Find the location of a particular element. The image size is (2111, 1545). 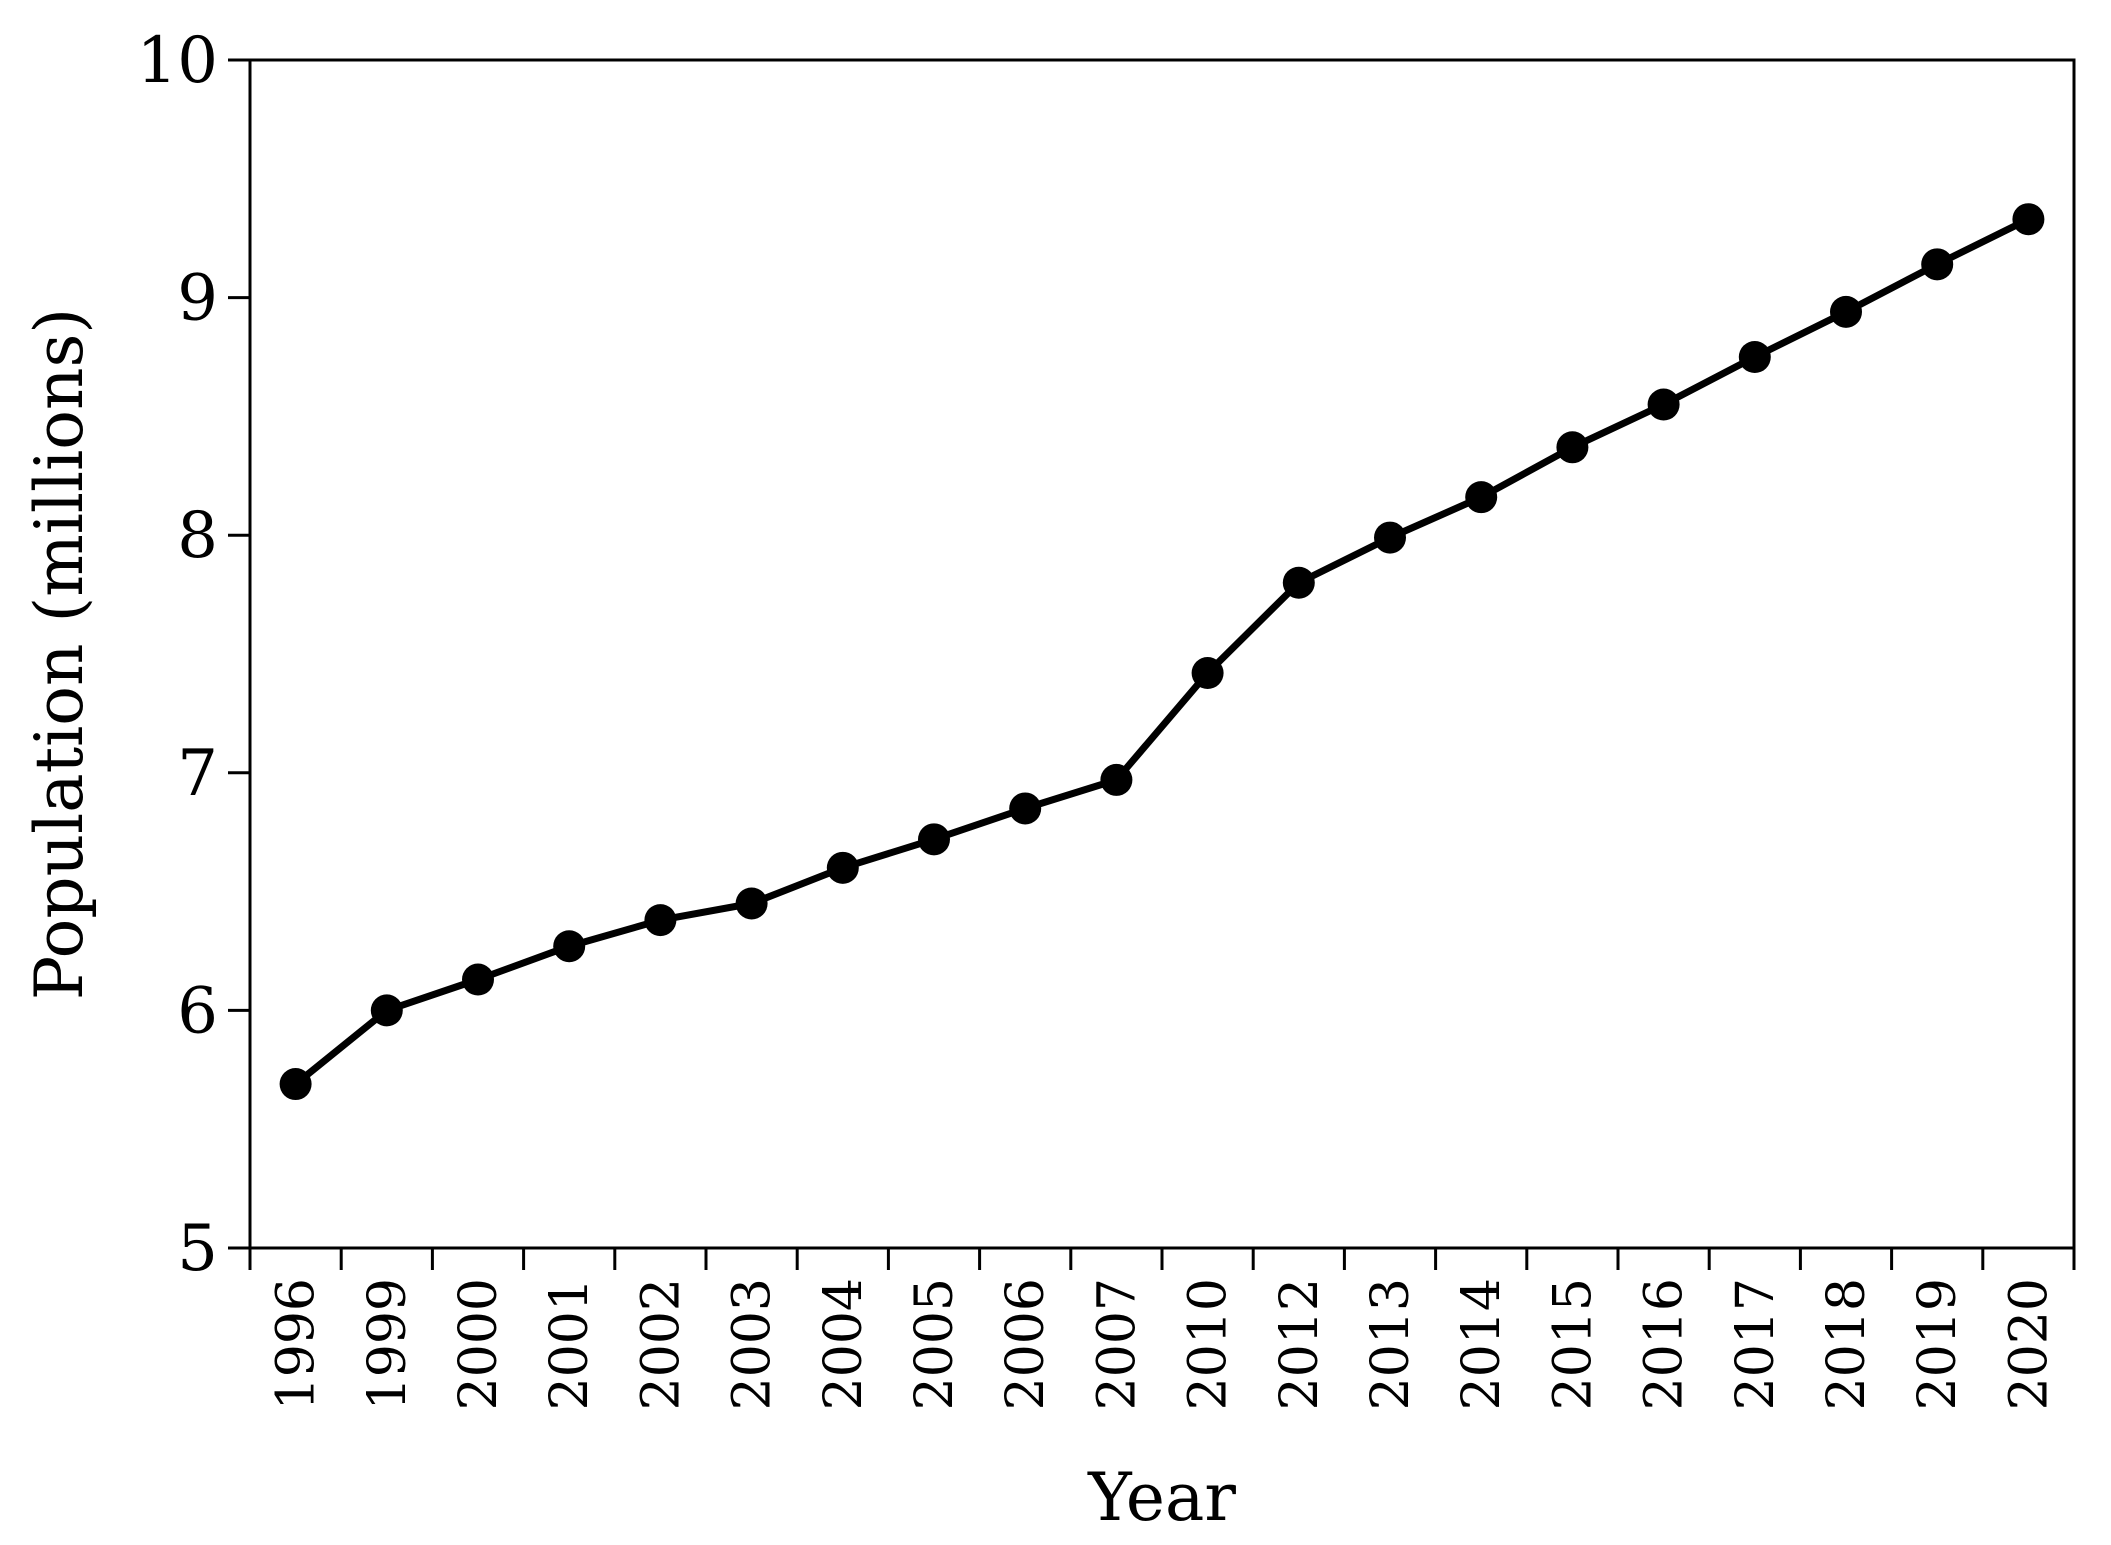

x-tick-label: 1999 is located at coordinates (388, 1344).